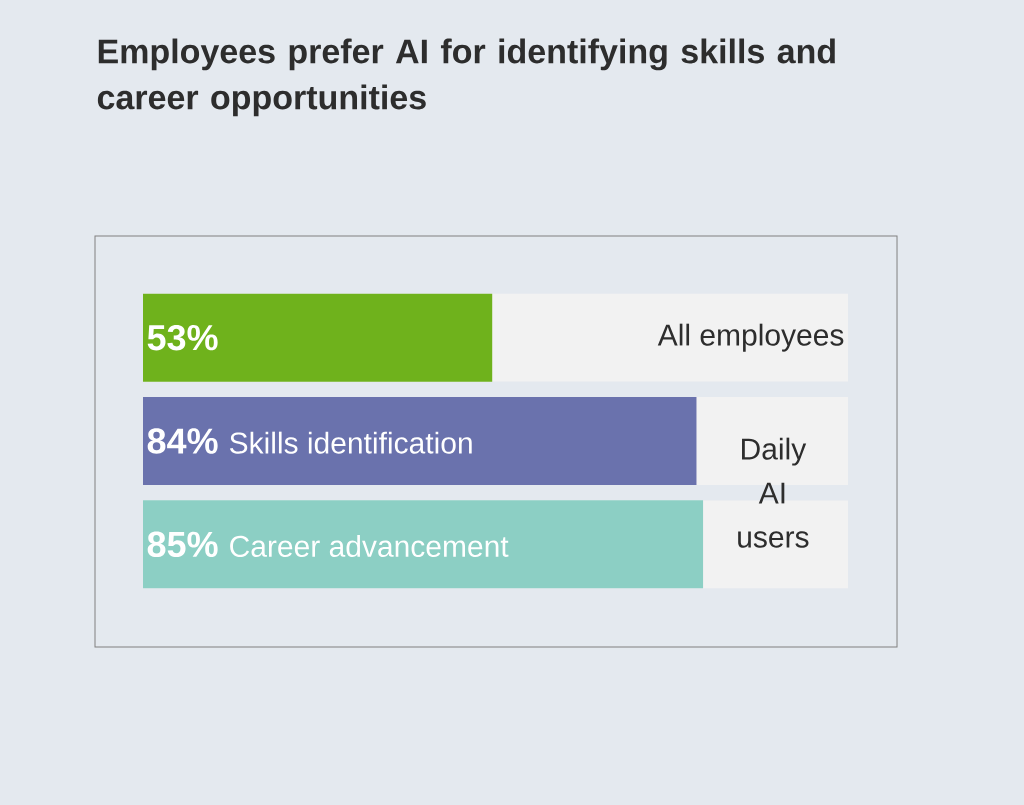 This screenshot has width=1024, height=805. What do you see at coordinates (369, 546) in the screenshot?
I see `y-tick-label: Career advancement` at bounding box center [369, 546].